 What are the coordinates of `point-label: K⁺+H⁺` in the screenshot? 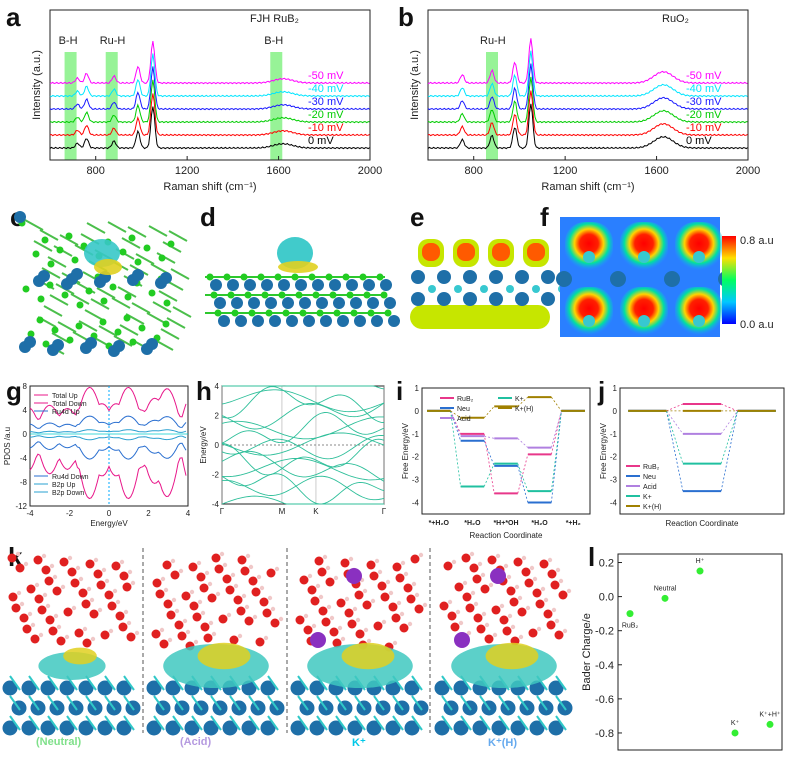 It's located at (770, 714).